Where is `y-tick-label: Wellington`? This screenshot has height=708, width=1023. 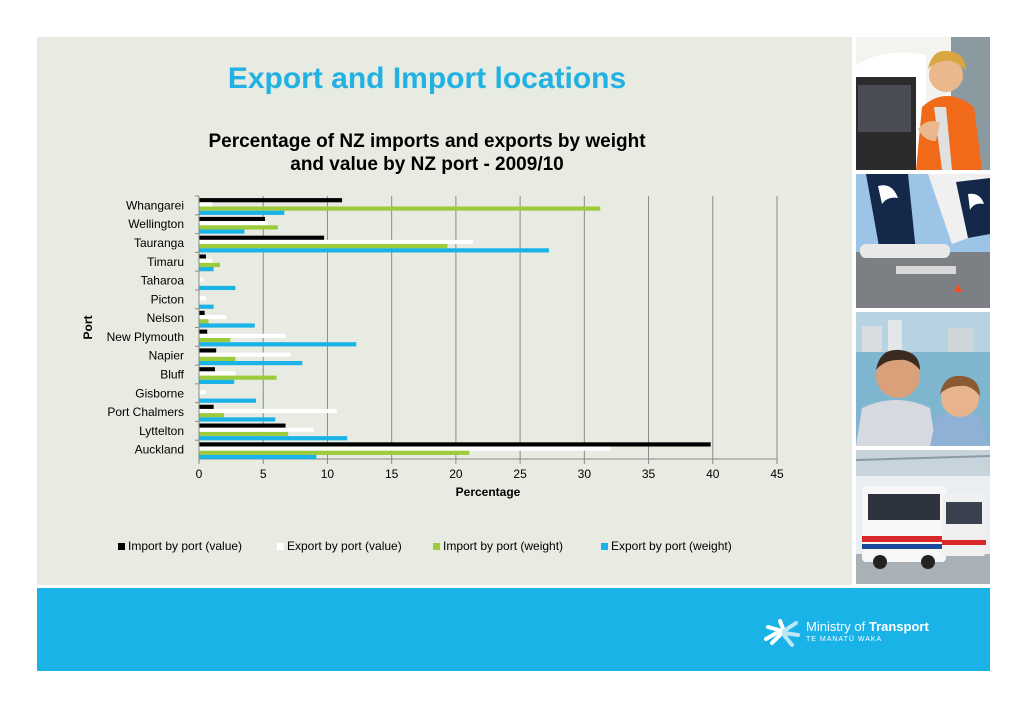
y-tick-label: Wellington is located at coordinates (156, 224).